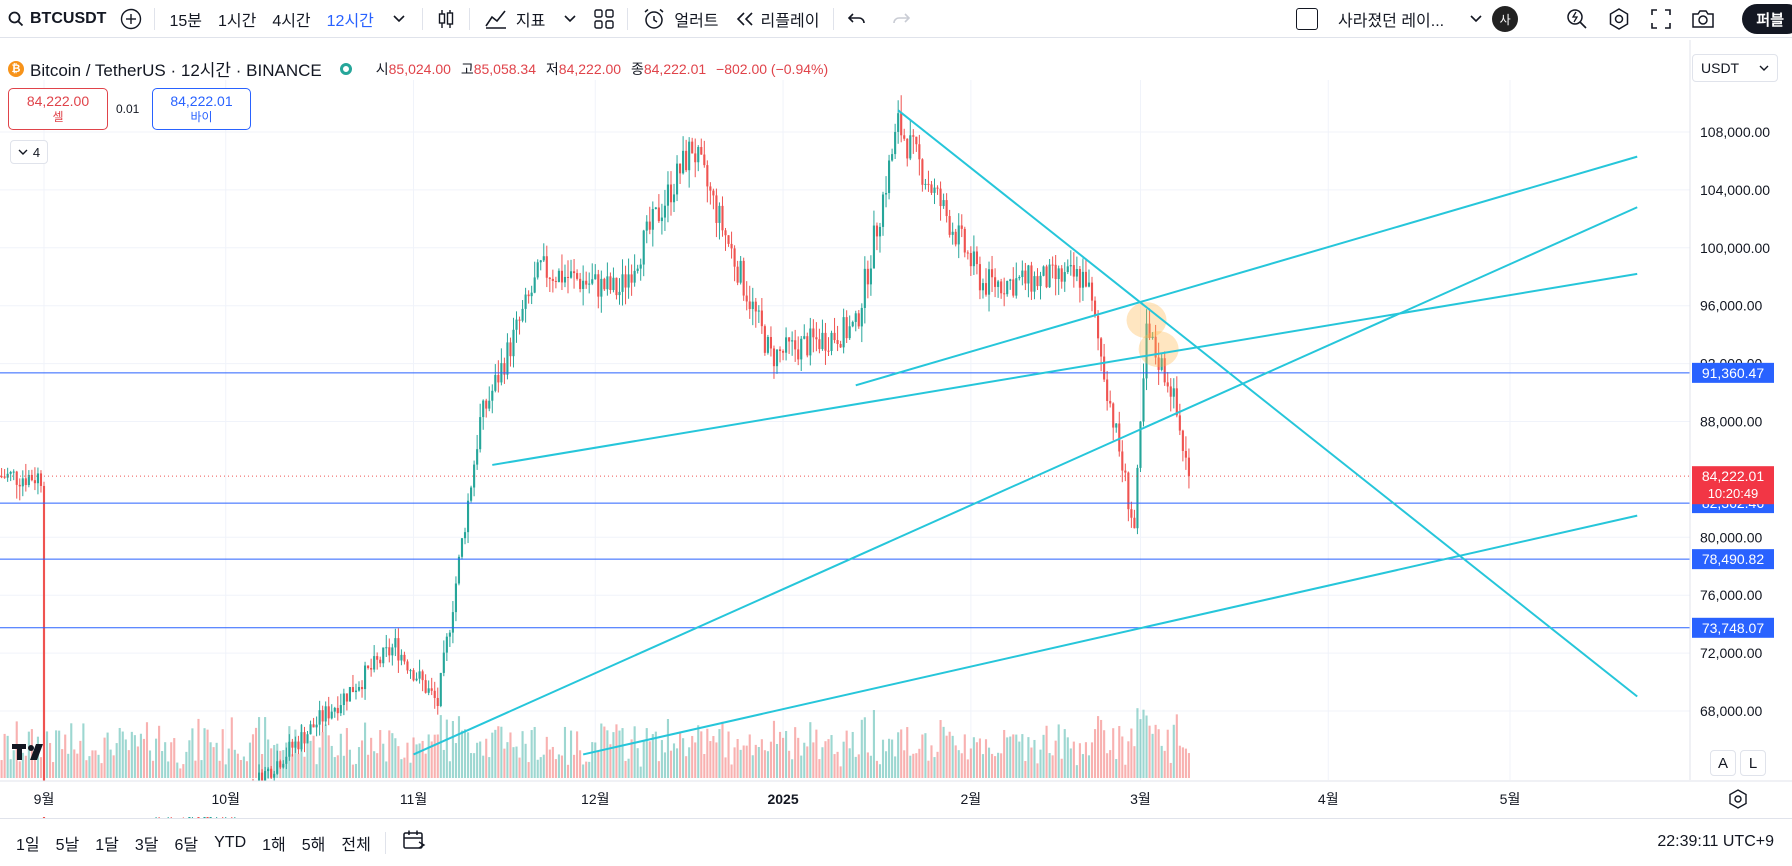  Describe the element at coordinates (186, 845) in the screenshot. I see `range-6m: 6달` at that location.